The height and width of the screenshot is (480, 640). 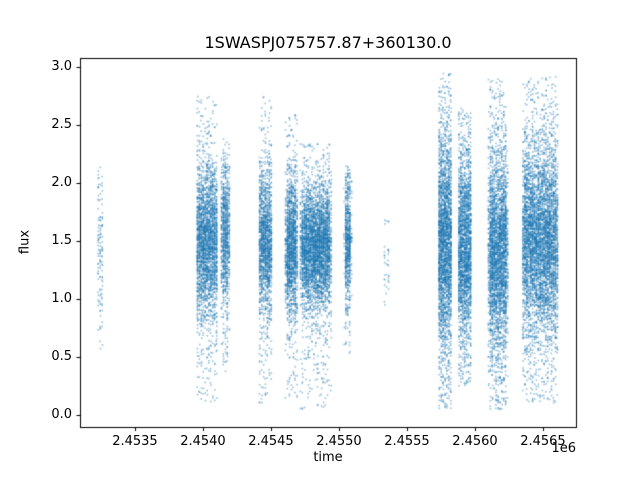 I want to click on x-tick-label-5: 2.4560, so click(x=475, y=441).